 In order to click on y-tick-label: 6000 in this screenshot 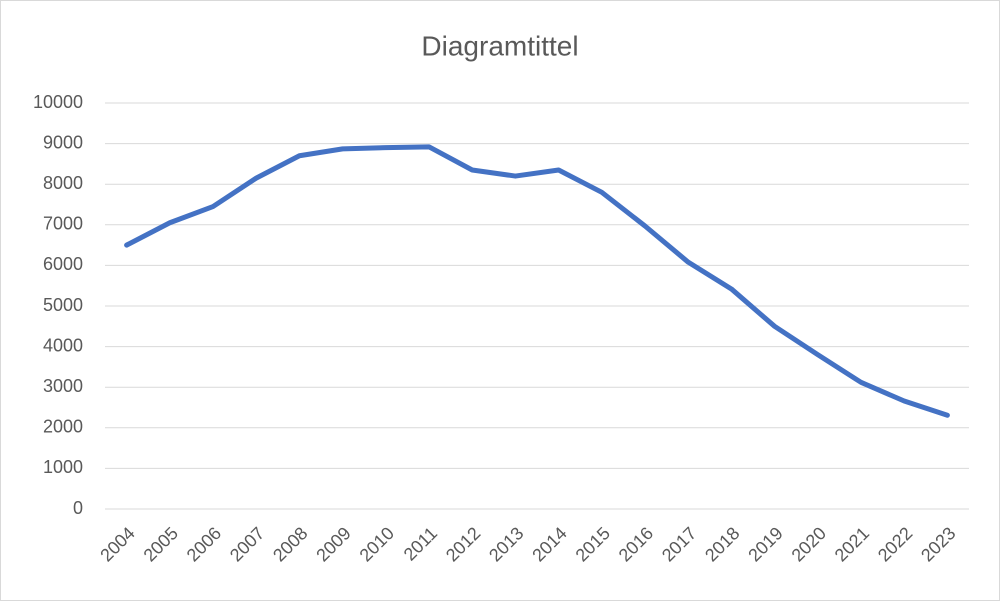, I will do `click(63, 264)`.